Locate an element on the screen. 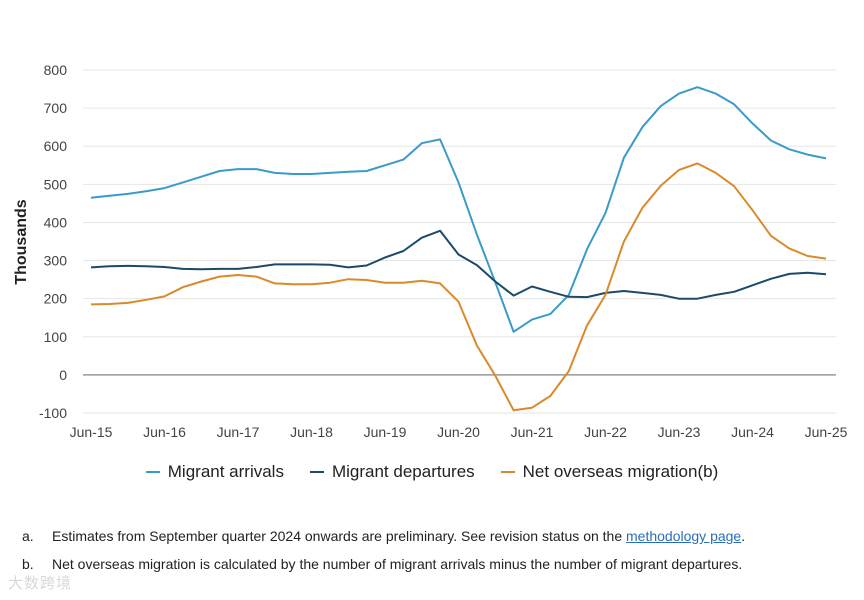 The width and height of the screenshot is (864, 600). legend-label: Migrant arrivals is located at coordinates (225, 471).